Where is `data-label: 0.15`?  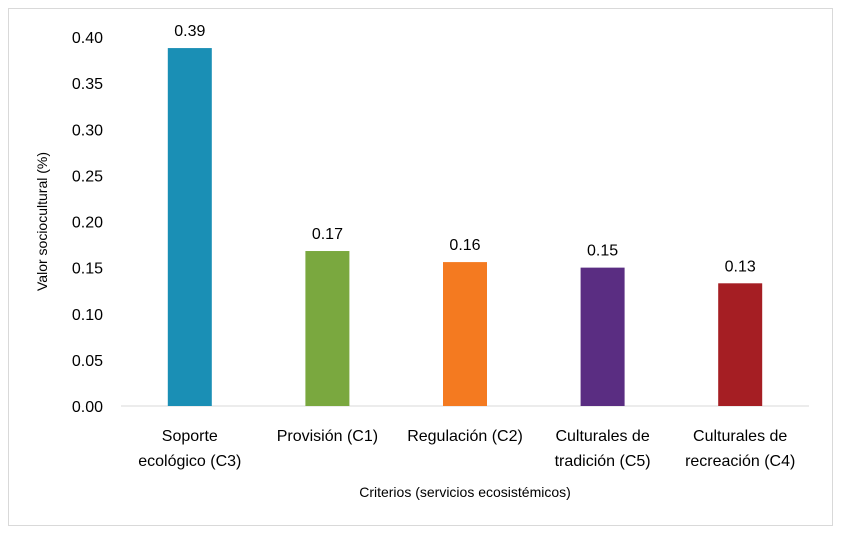
data-label: 0.15 is located at coordinates (602, 251).